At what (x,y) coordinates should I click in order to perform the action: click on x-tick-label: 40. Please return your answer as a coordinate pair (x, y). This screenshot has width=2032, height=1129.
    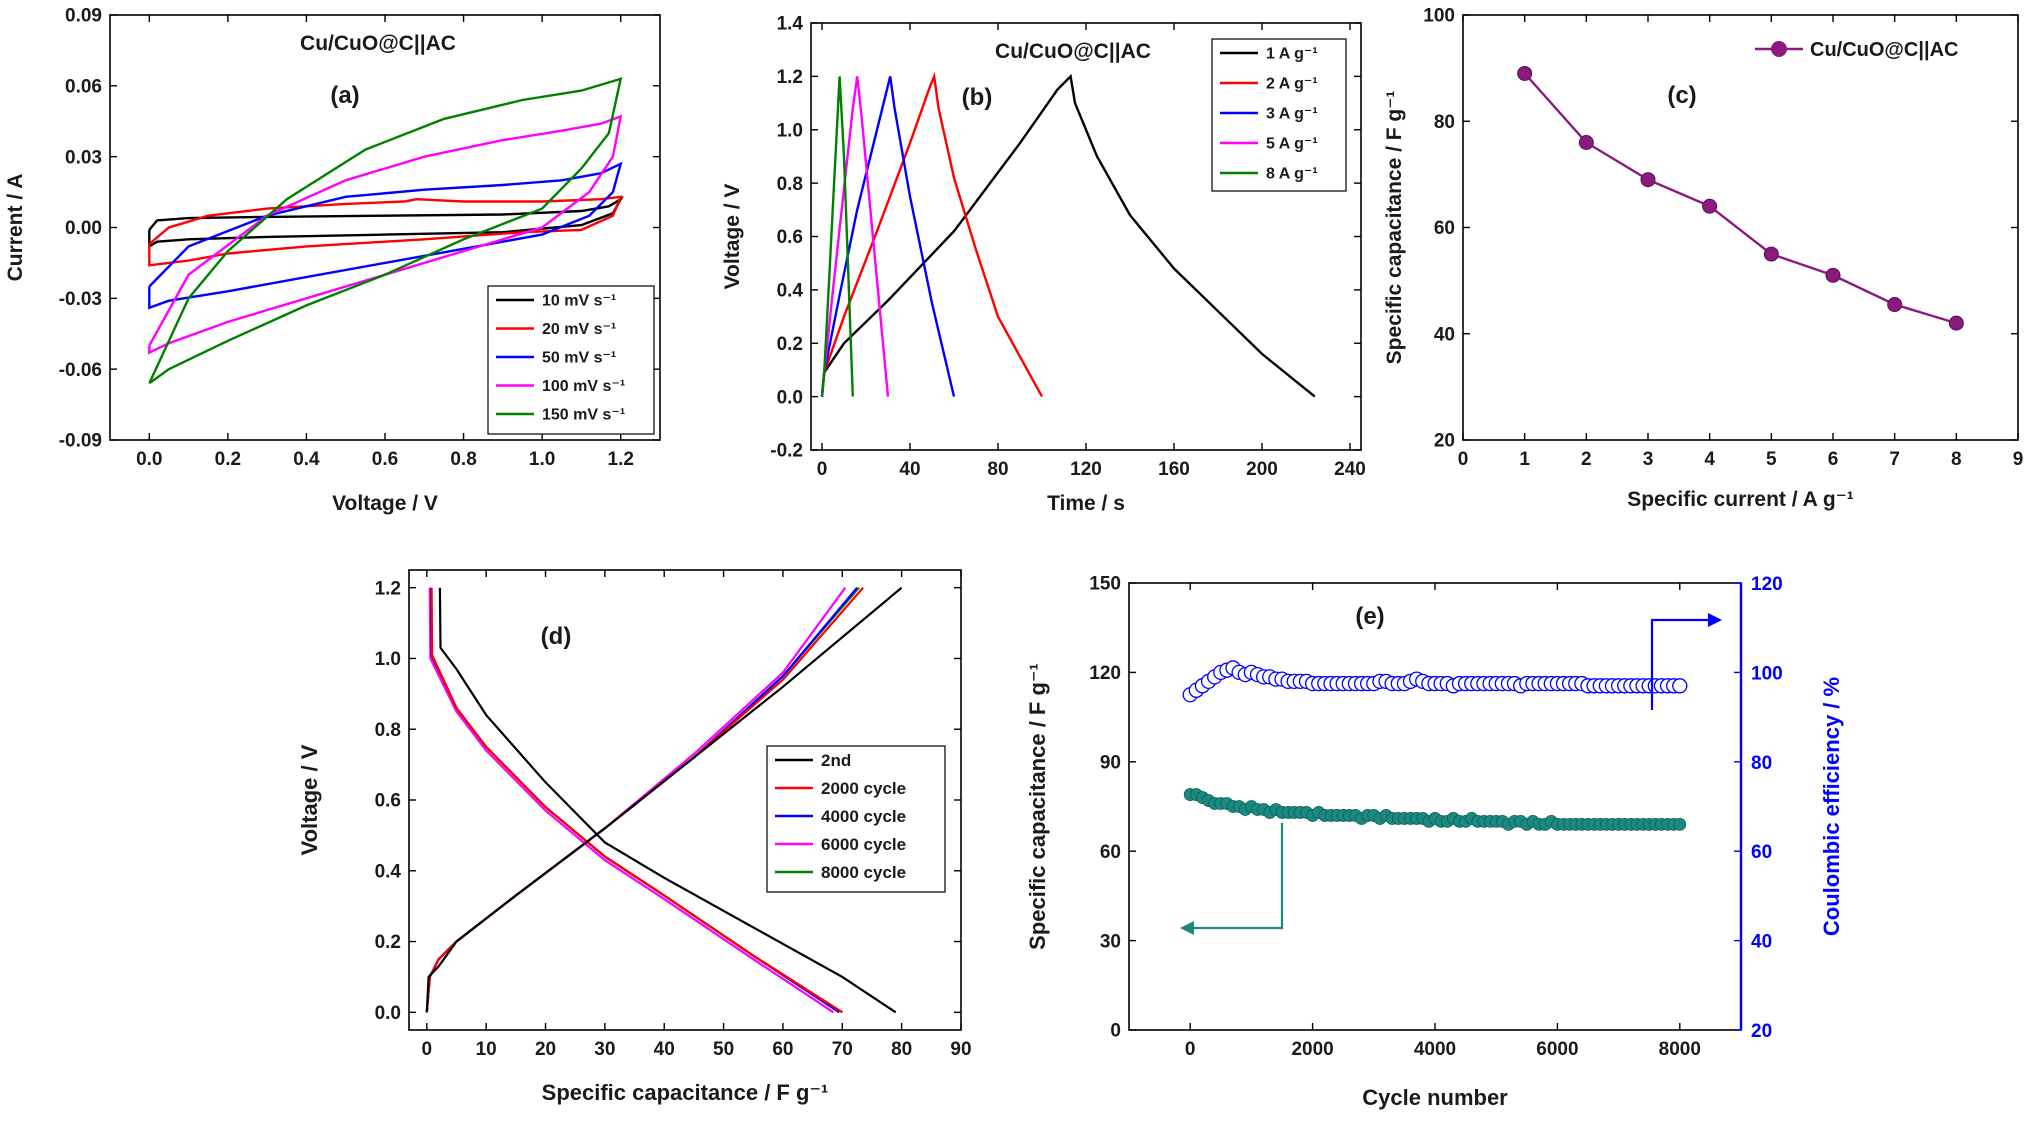
    Looking at the image, I should click on (664, 1049).